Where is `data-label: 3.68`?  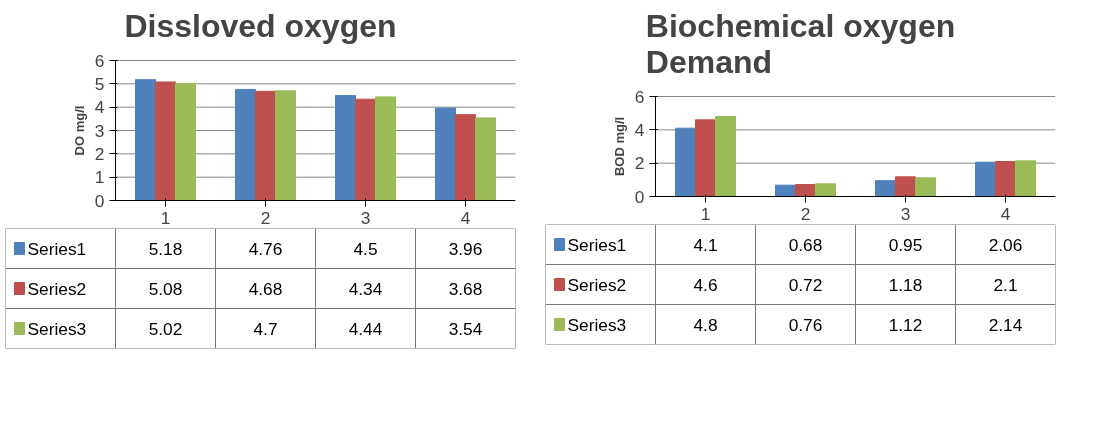 data-label: 3.68 is located at coordinates (465, 288).